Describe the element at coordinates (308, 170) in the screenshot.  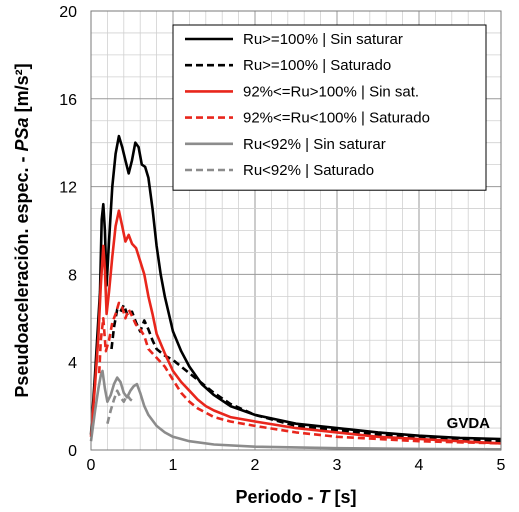
I see `legend-label: Ru<92% | Saturado` at that location.